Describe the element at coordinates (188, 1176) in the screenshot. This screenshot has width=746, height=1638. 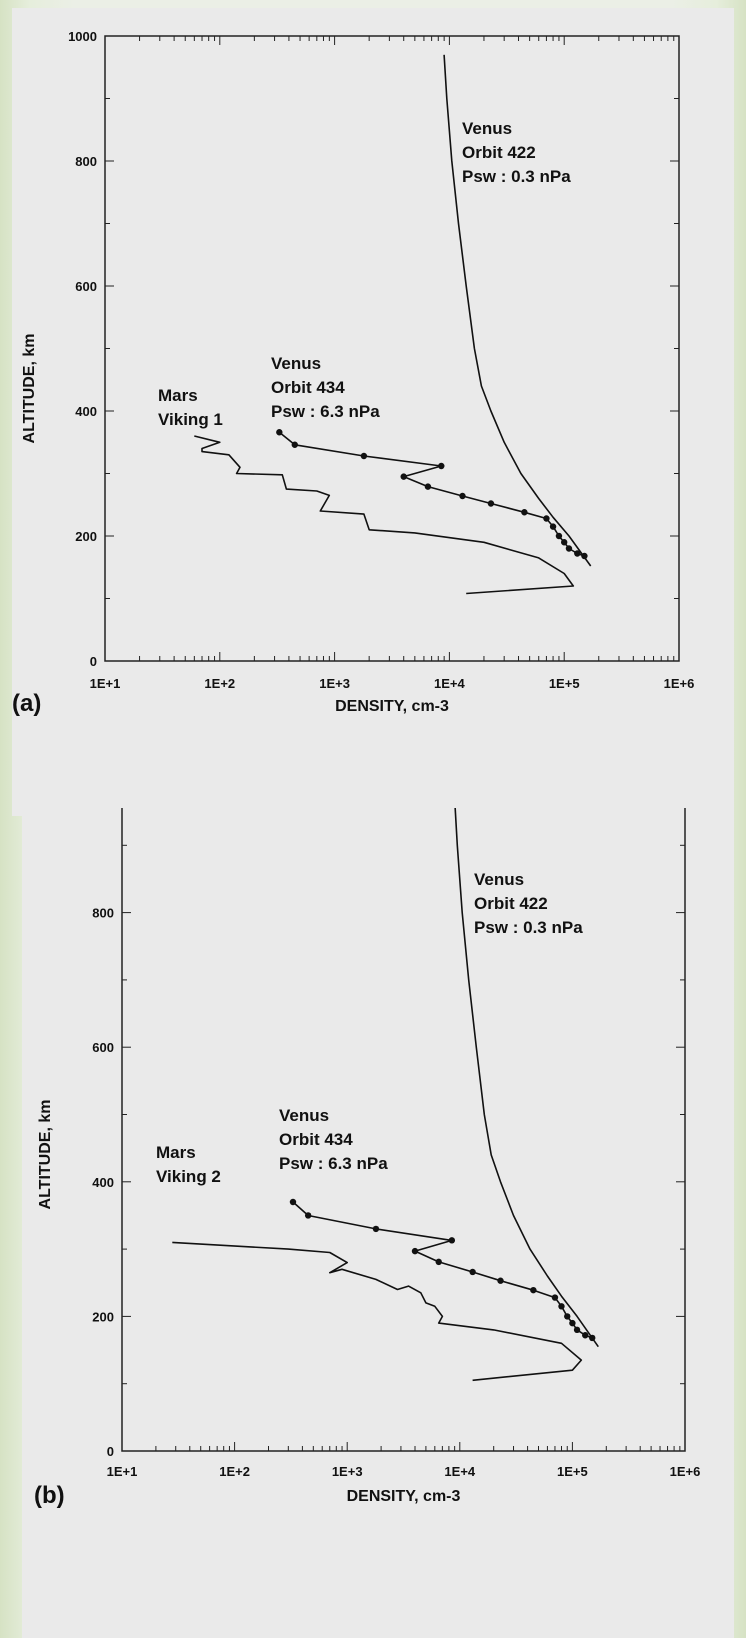
I see `annotation-mars: Viking 2` at that location.